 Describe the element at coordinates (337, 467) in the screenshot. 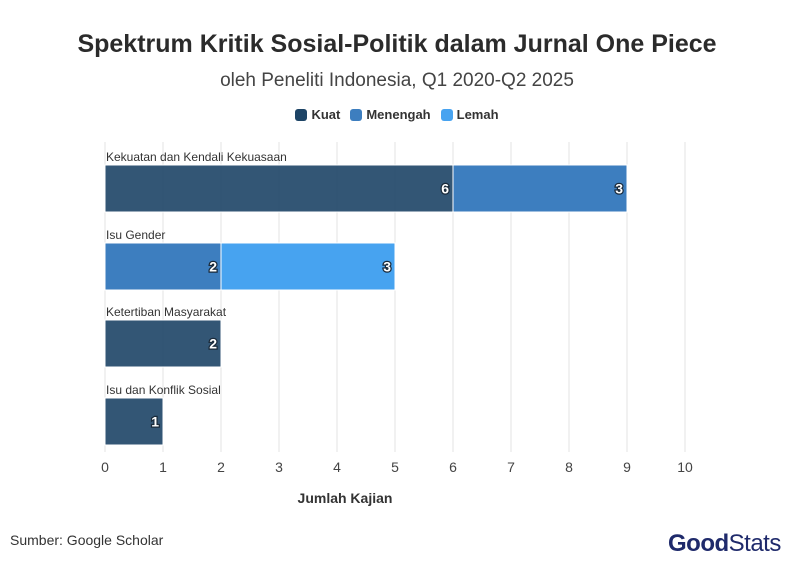

I see `x-tick-label: 4` at that location.